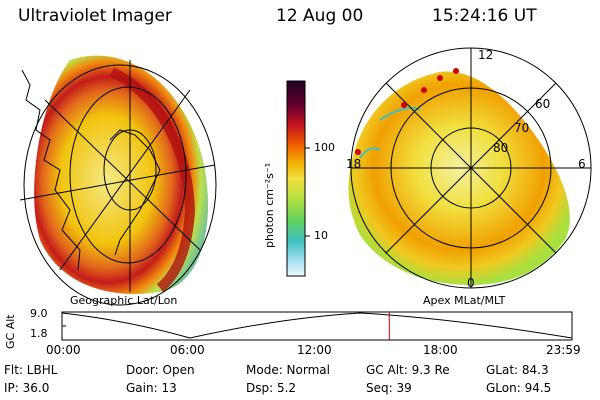 The height and width of the screenshot is (400, 600). What do you see at coordinates (543, 104) in the screenshot?
I see `lat-label-60: 60` at bounding box center [543, 104].